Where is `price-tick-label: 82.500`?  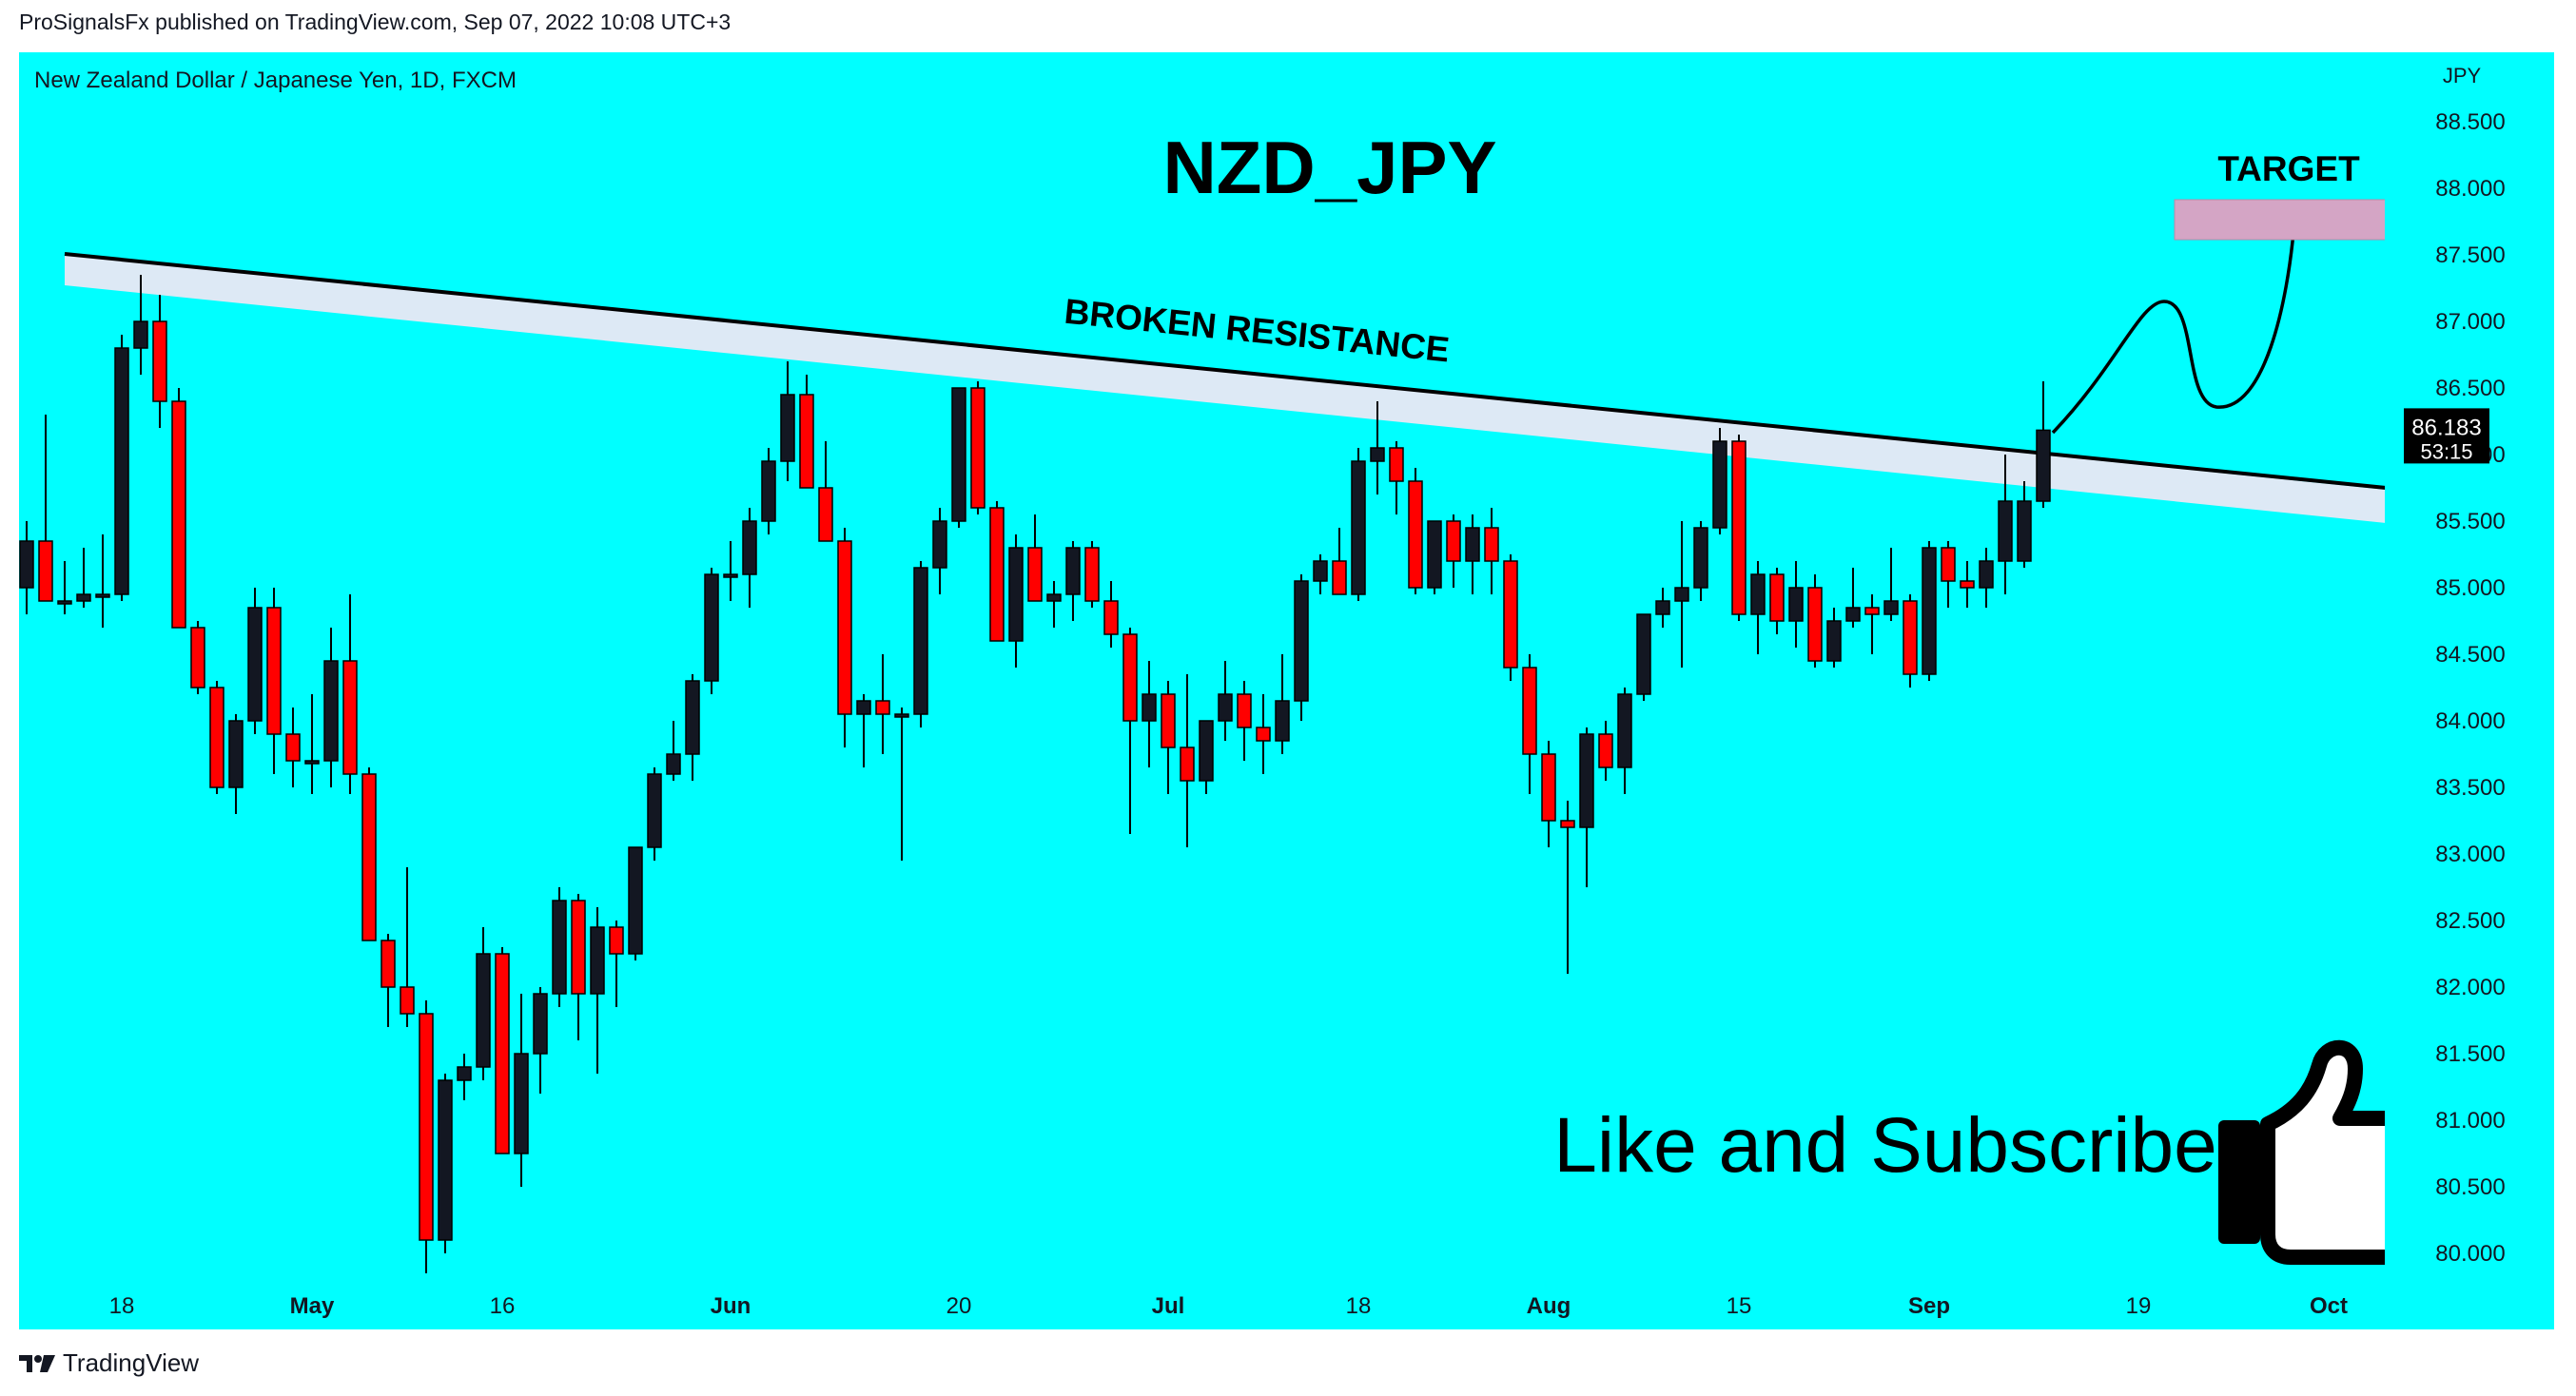
price-tick-label: 82.500 is located at coordinates (2470, 921).